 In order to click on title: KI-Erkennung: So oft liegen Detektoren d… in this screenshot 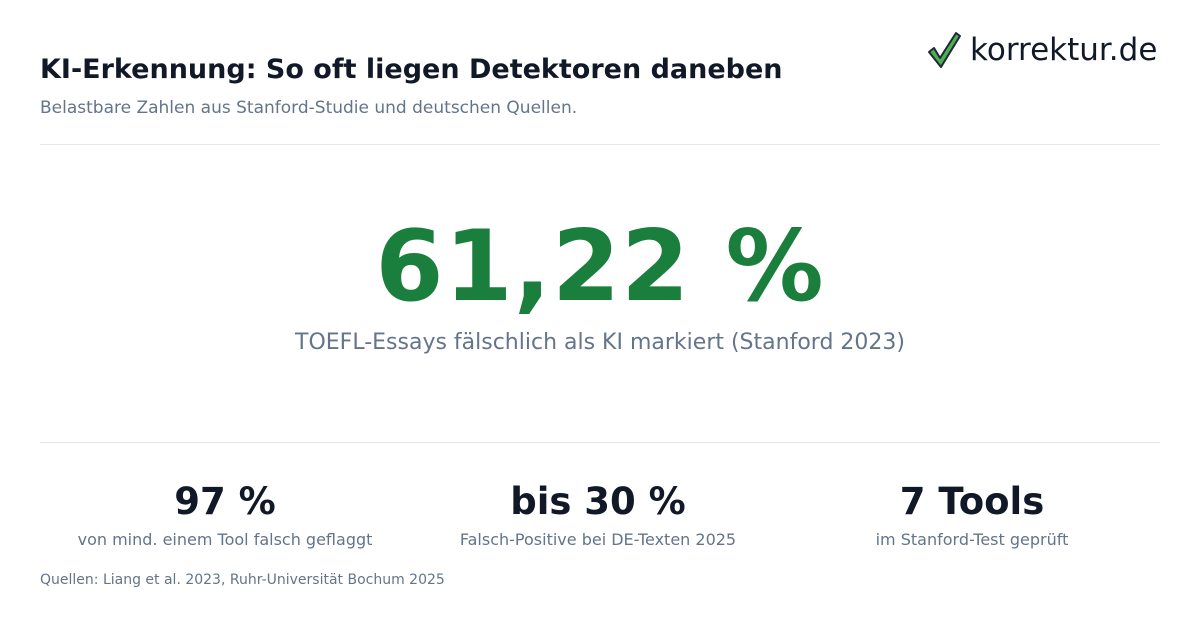, I will do `click(411, 69)`.